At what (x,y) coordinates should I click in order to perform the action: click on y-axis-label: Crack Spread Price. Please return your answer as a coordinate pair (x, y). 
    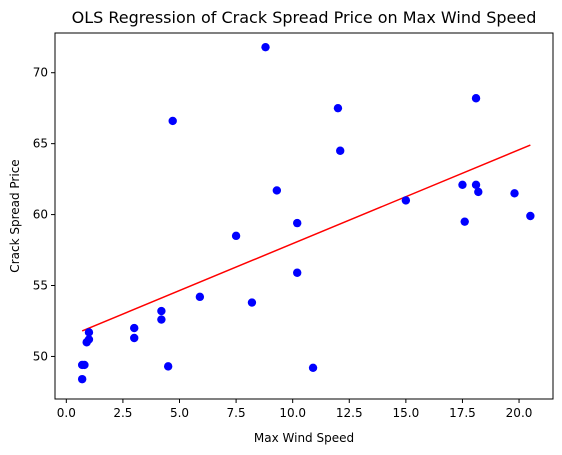
    Looking at the image, I should click on (15, 215).